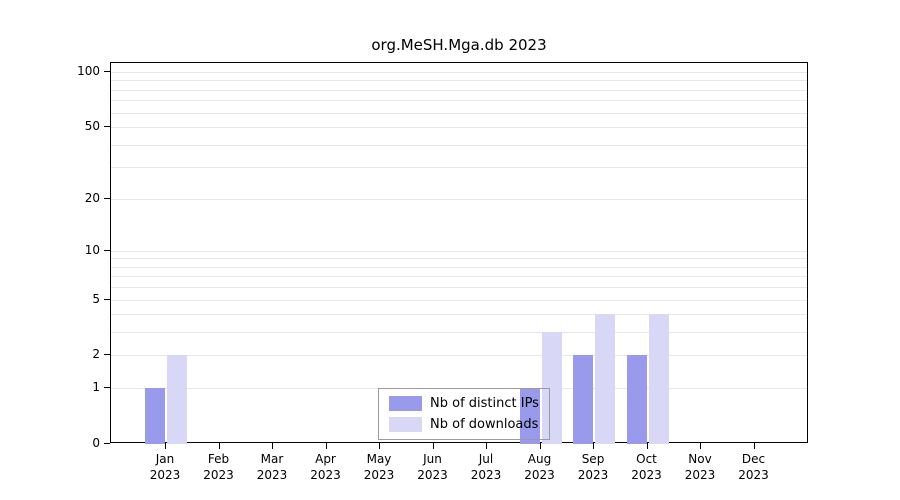  I want to click on xtick-mark-apr, so click(326, 446).